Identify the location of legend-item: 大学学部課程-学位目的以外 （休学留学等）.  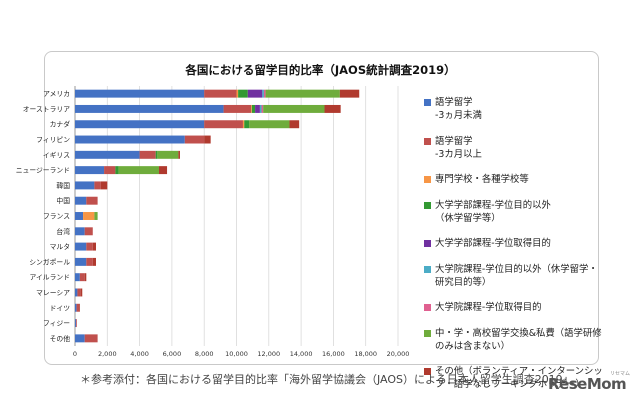
(514, 212).